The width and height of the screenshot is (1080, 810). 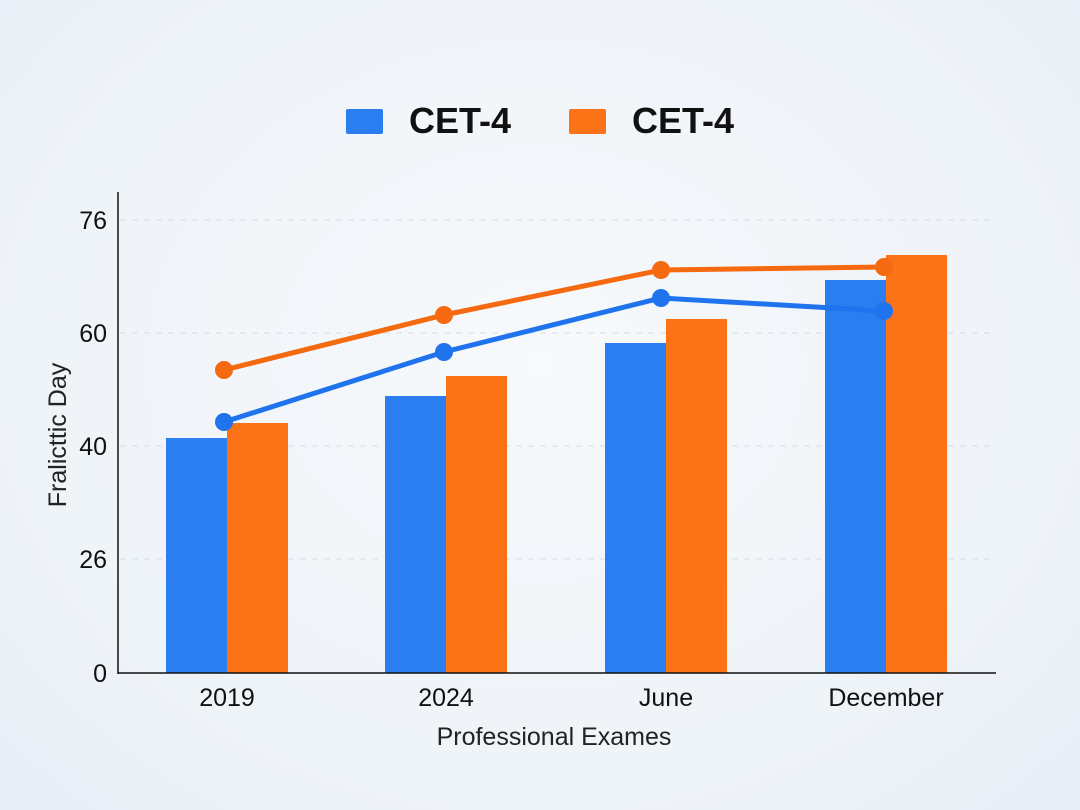 I want to click on y-tick: 76, so click(x=93, y=221).